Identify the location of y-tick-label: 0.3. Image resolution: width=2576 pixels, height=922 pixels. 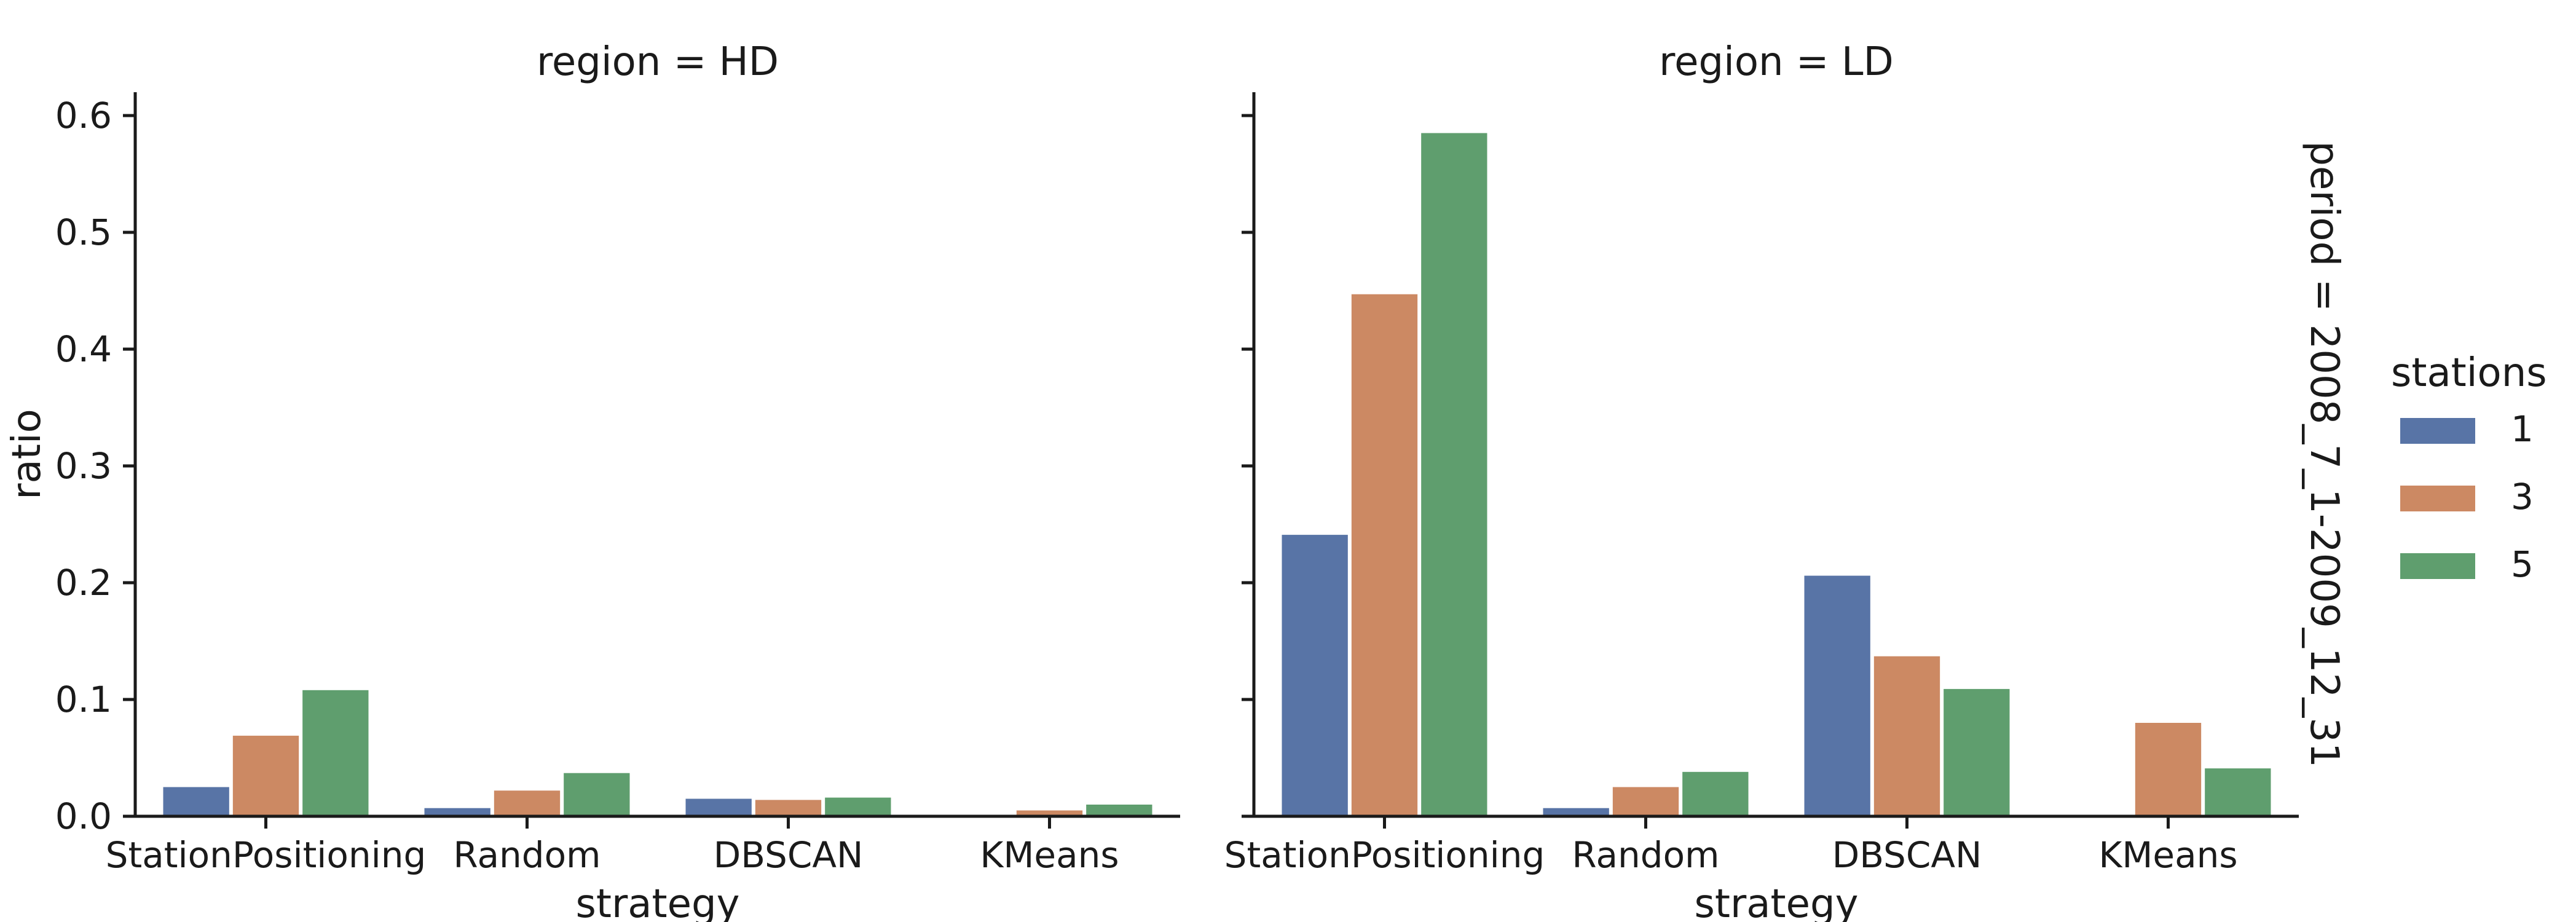
(84, 466).